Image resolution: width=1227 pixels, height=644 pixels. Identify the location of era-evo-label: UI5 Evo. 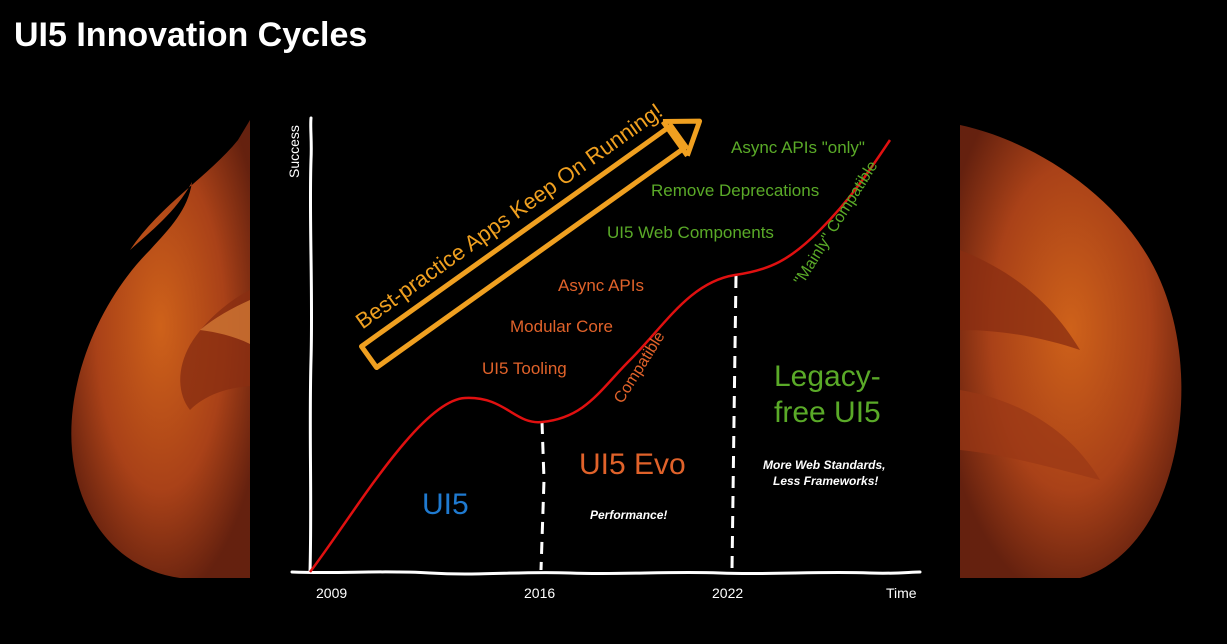
(632, 464).